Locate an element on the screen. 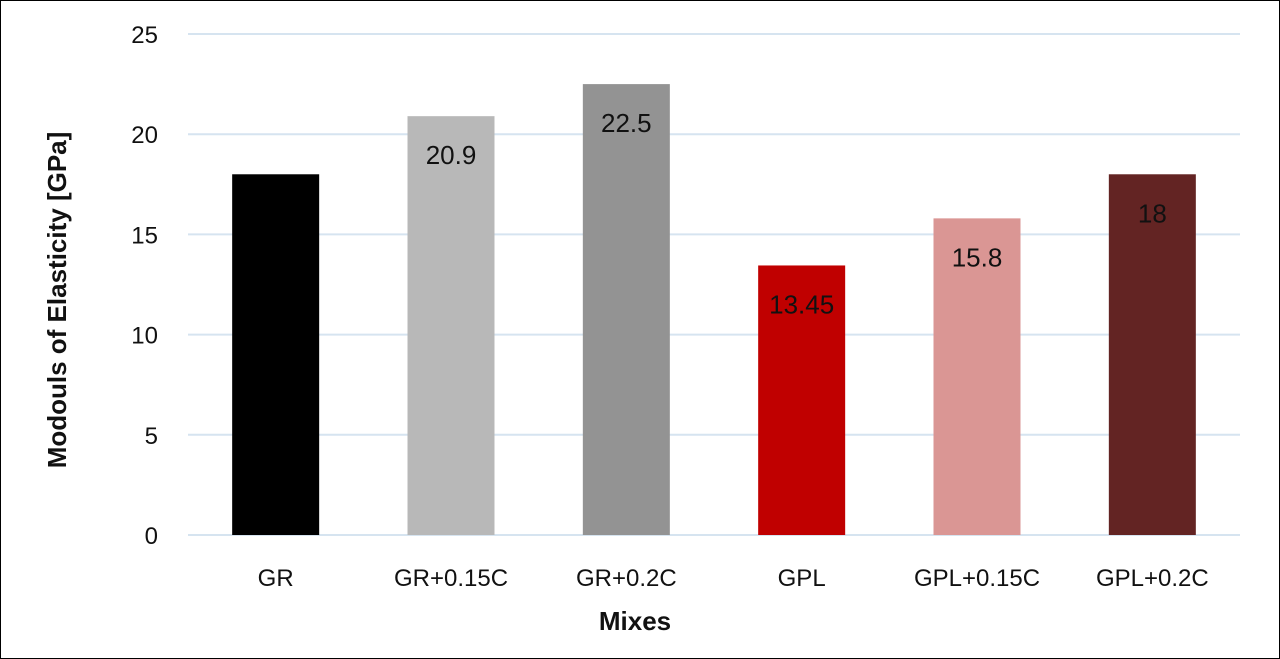 The image size is (1280, 659). x-tick-label: GR is located at coordinates (276, 578).